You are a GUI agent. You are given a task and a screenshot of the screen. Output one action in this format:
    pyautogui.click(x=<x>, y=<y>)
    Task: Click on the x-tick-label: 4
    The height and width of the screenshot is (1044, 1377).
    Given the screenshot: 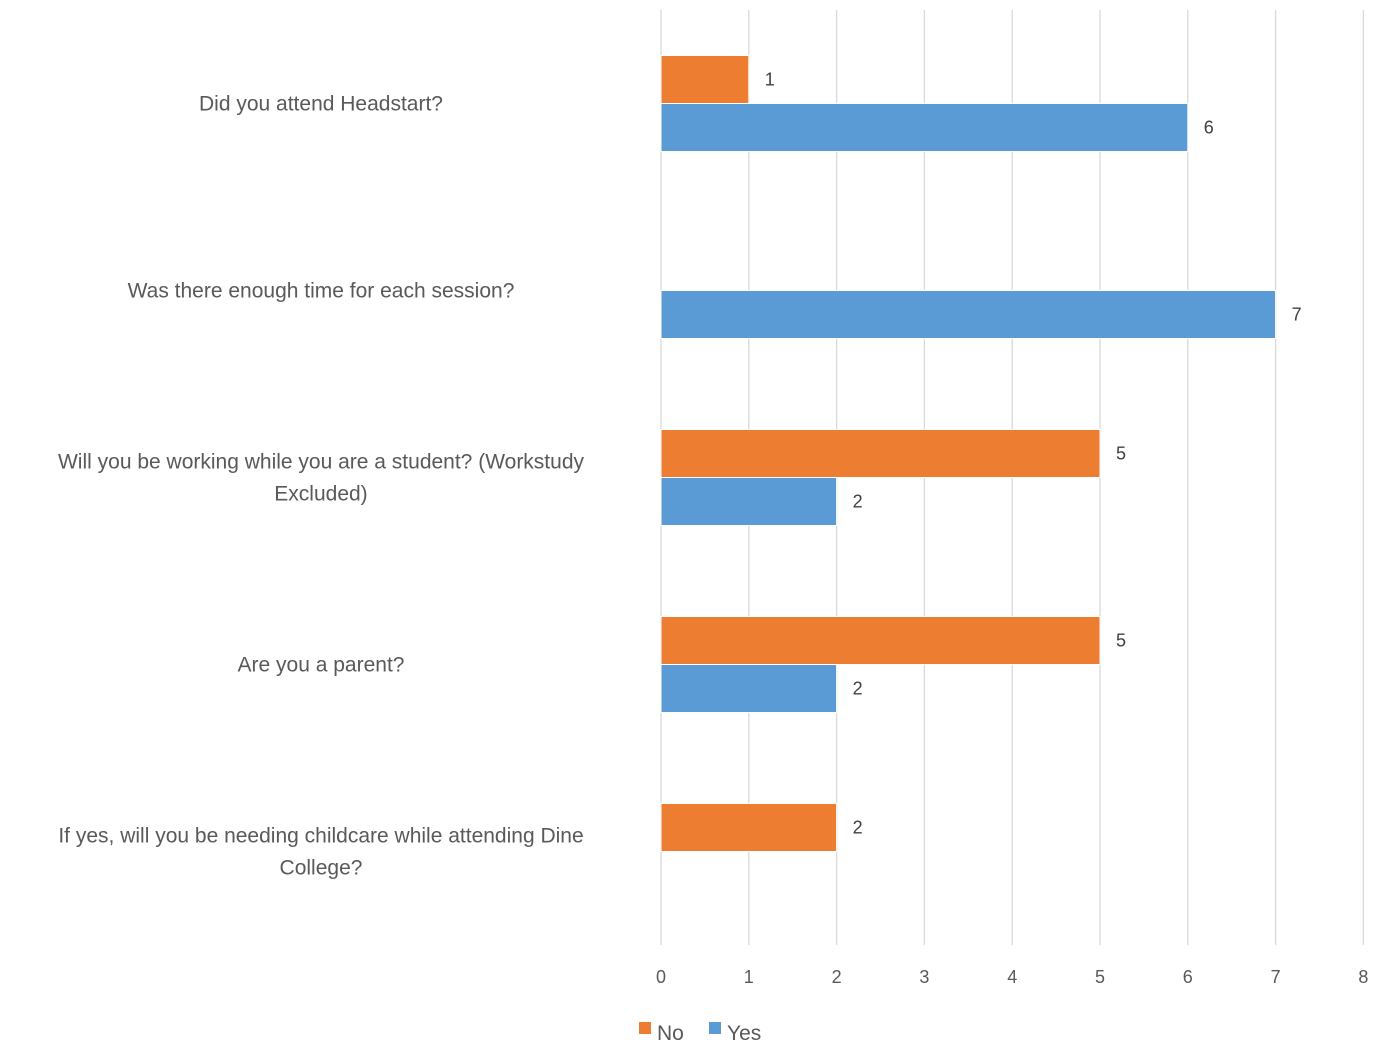 What is the action you would take?
    pyautogui.click(x=1012, y=977)
    